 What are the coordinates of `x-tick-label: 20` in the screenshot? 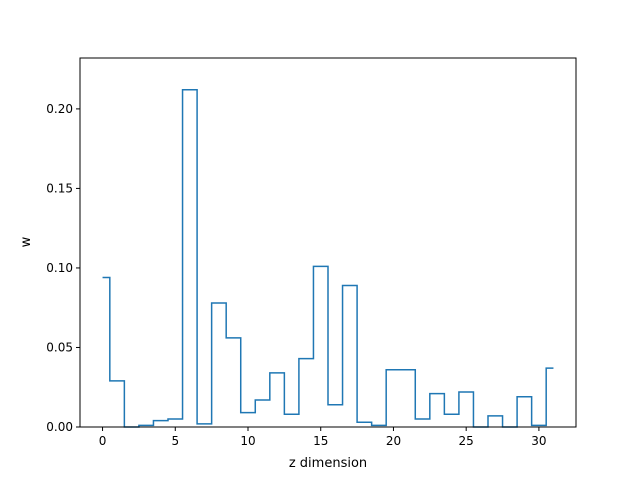 It's located at (393, 441).